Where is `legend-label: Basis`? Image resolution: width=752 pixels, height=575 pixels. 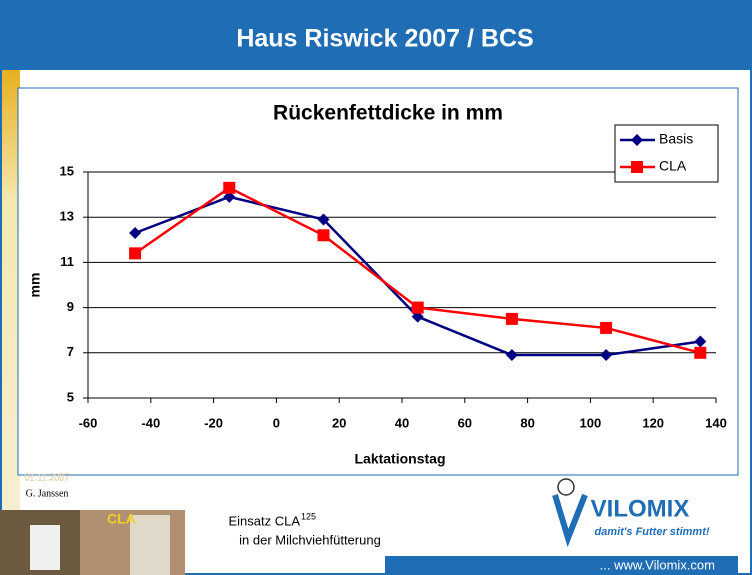 legend-label: Basis is located at coordinates (676, 139).